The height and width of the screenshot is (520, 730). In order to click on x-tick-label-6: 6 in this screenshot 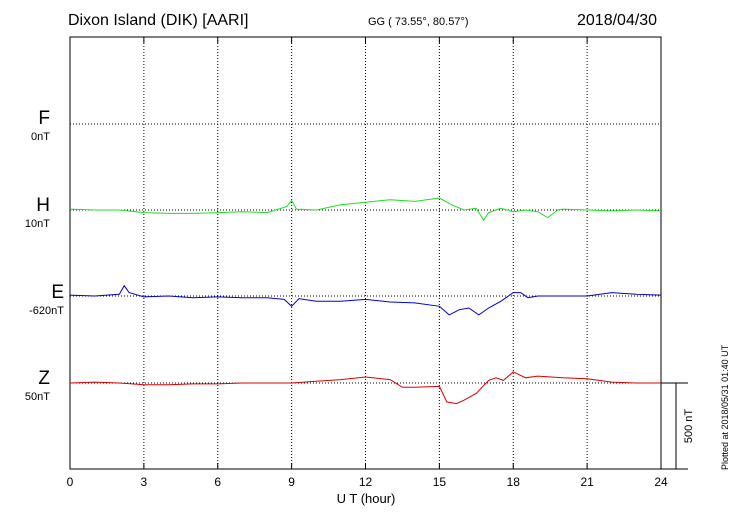, I will do `click(217, 482)`.